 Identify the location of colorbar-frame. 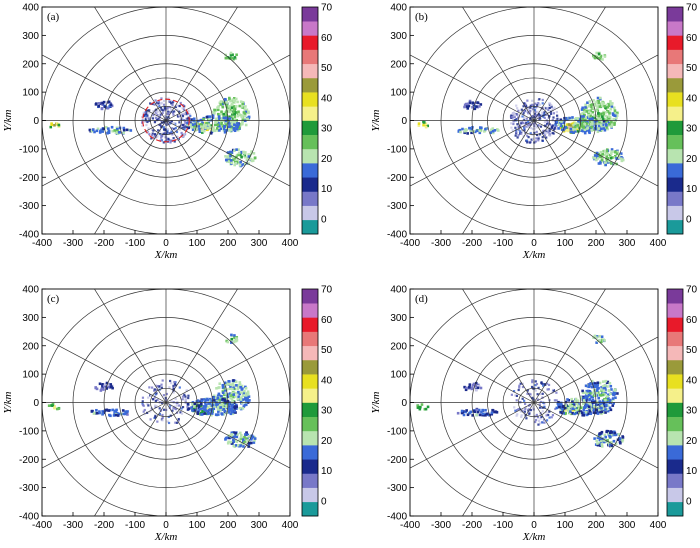
(310, 120).